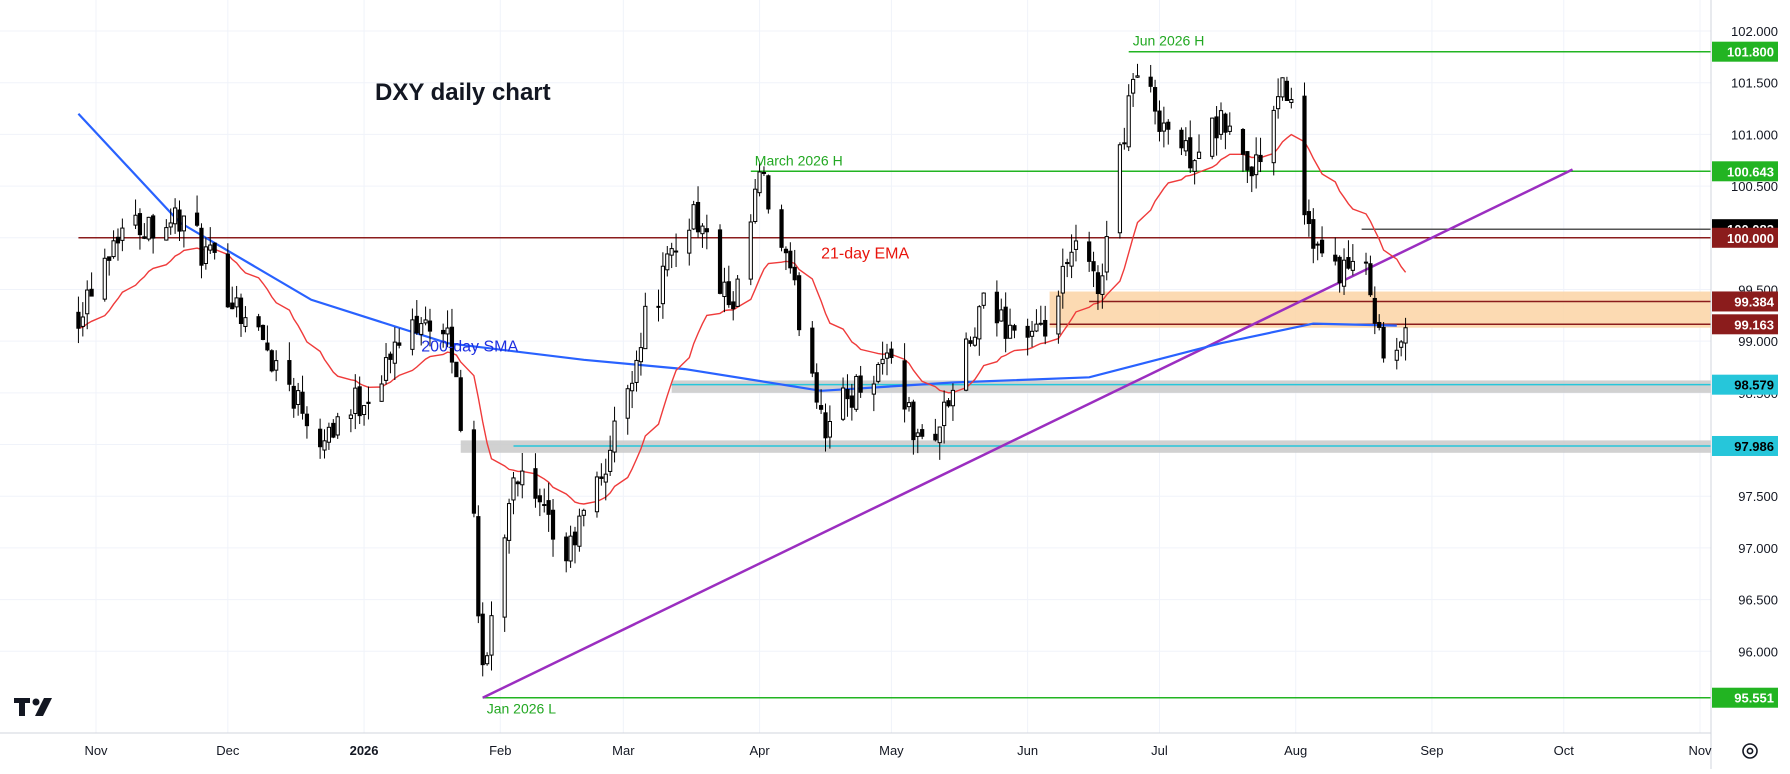  What do you see at coordinates (1086, 372) in the screenshot?
I see `zones` at bounding box center [1086, 372].